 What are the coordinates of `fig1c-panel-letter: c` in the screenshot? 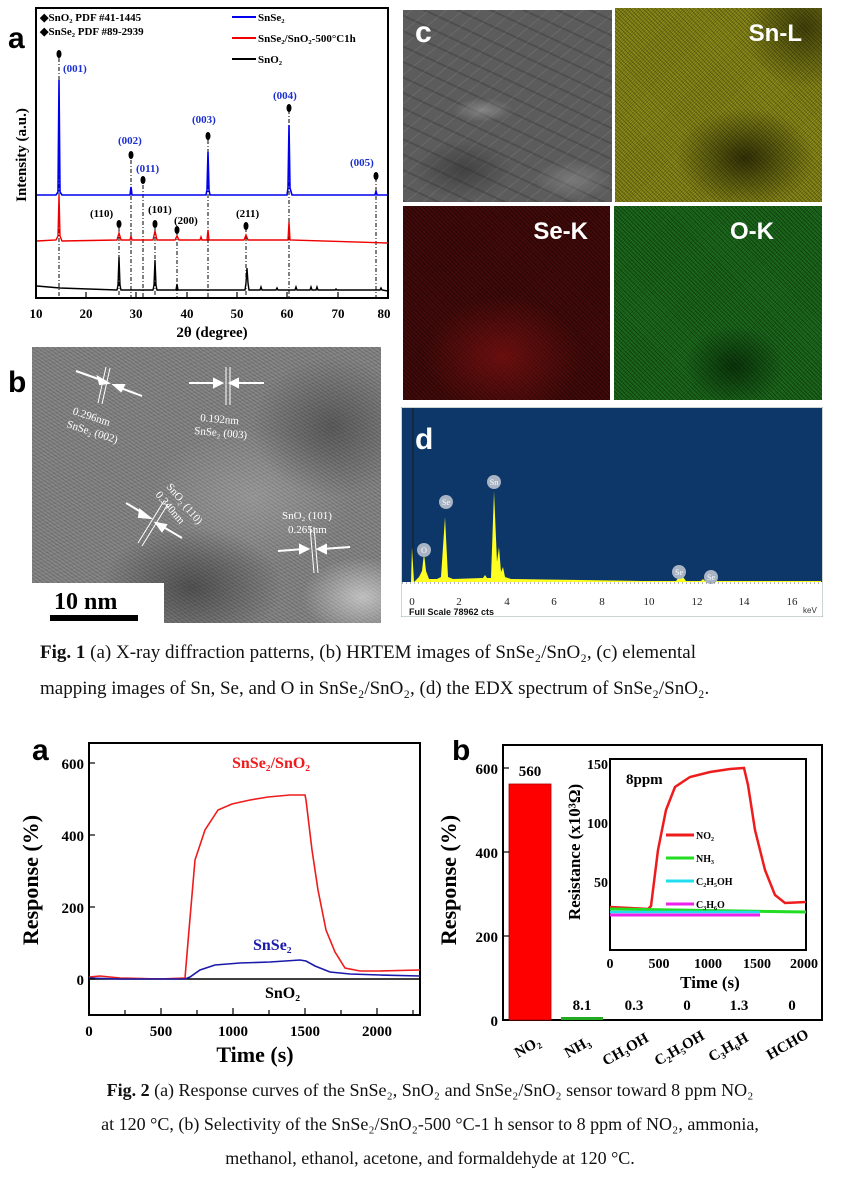 It's located at (423, 32).